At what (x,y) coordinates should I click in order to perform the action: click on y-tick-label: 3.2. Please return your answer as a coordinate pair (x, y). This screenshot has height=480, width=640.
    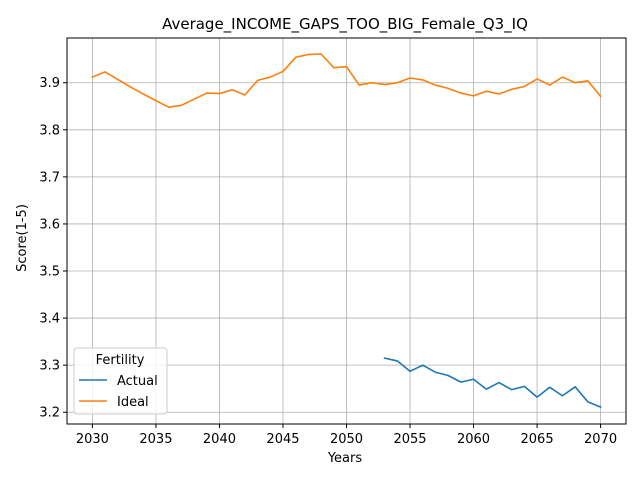
    Looking at the image, I should click on (49, 413).